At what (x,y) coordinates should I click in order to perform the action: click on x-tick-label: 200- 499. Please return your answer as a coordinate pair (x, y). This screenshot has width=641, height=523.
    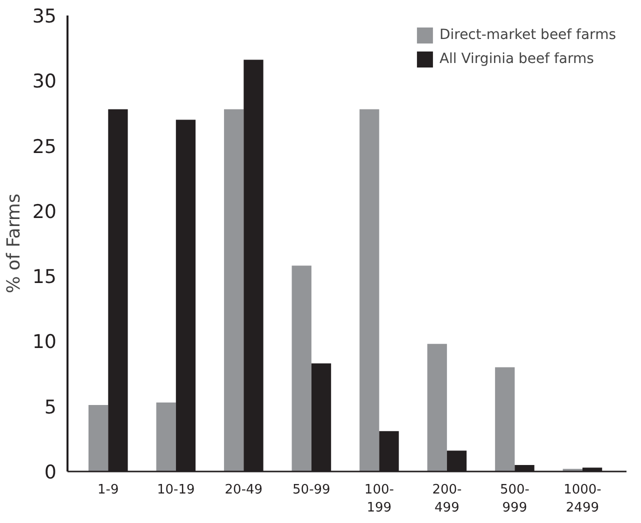
    Looking at the image, I should click on (447, 499).